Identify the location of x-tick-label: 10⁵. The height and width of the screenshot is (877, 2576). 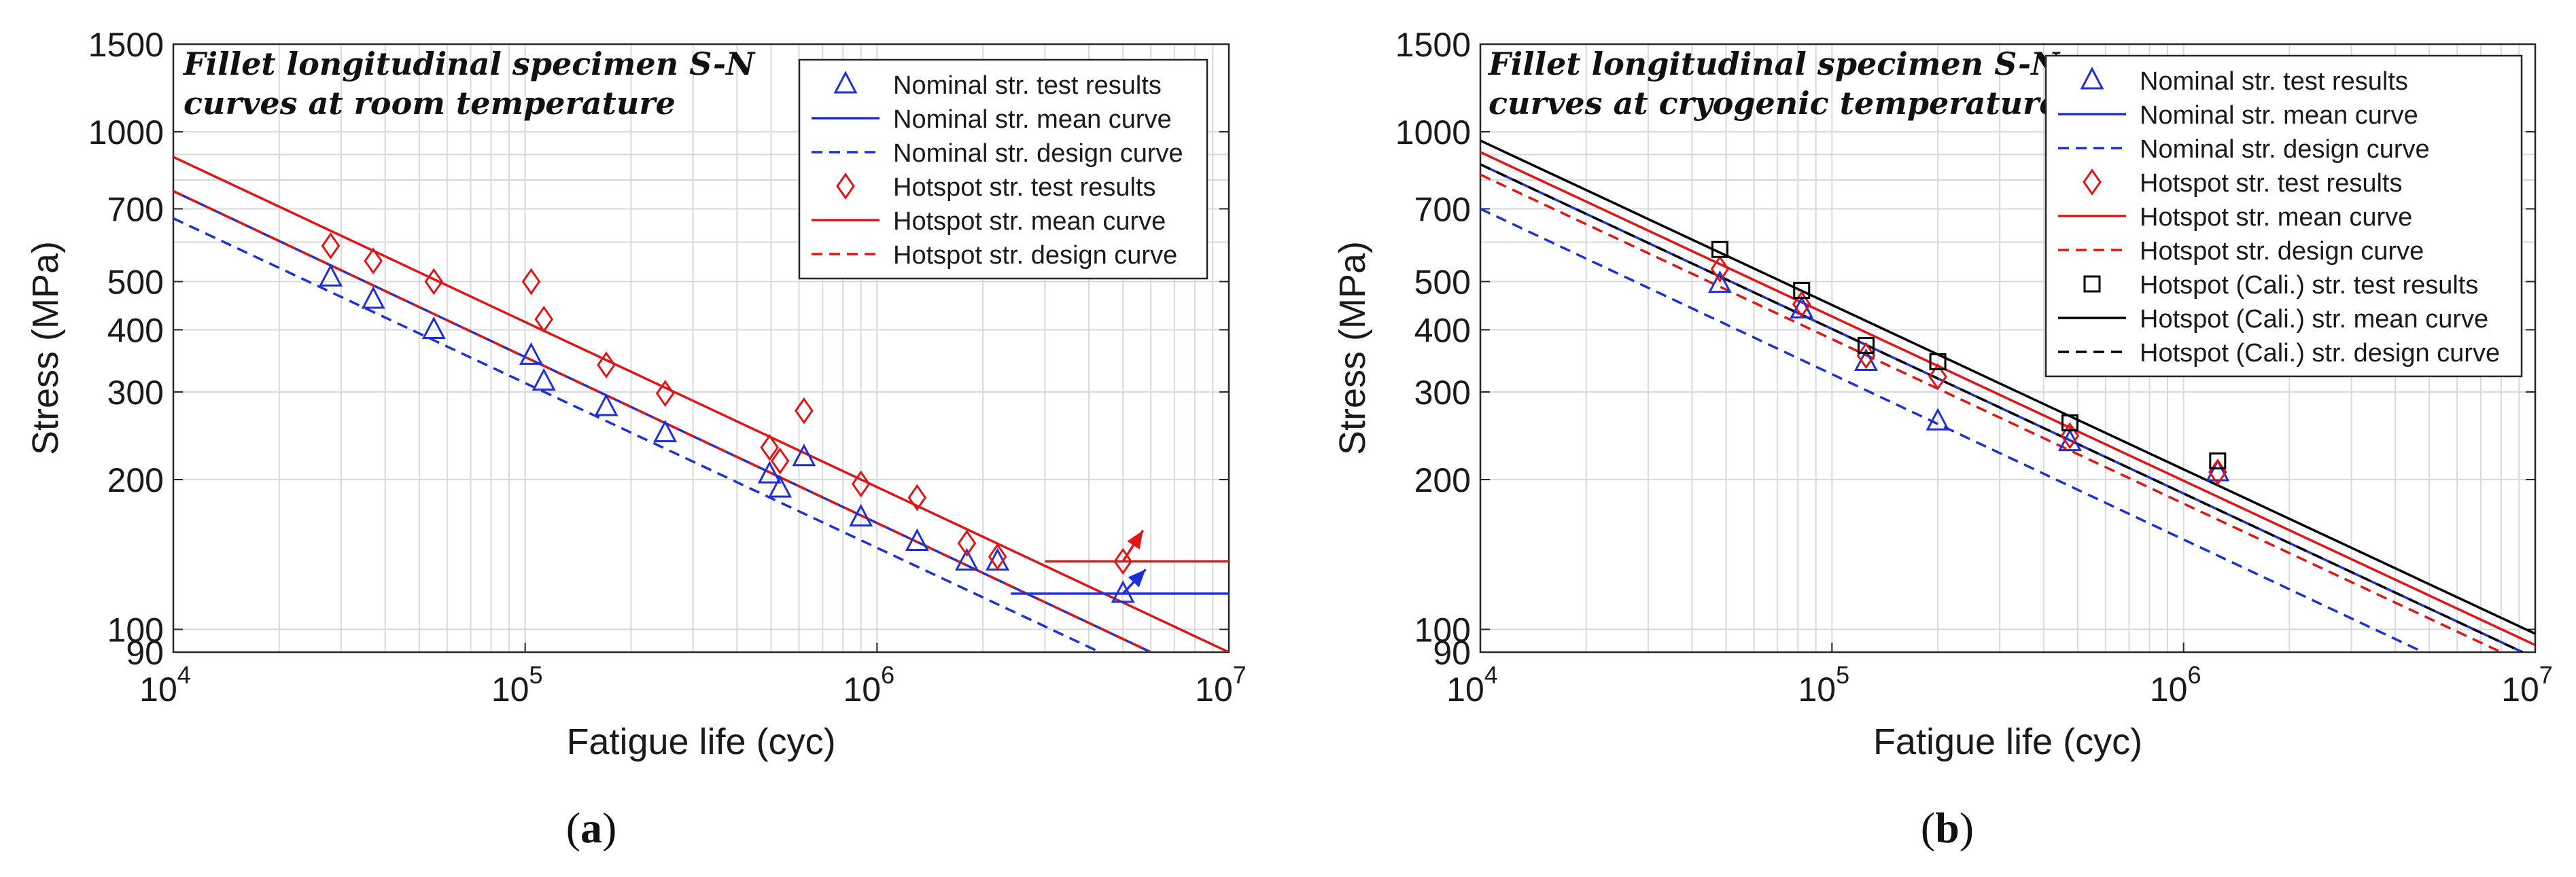
(1824, 685).